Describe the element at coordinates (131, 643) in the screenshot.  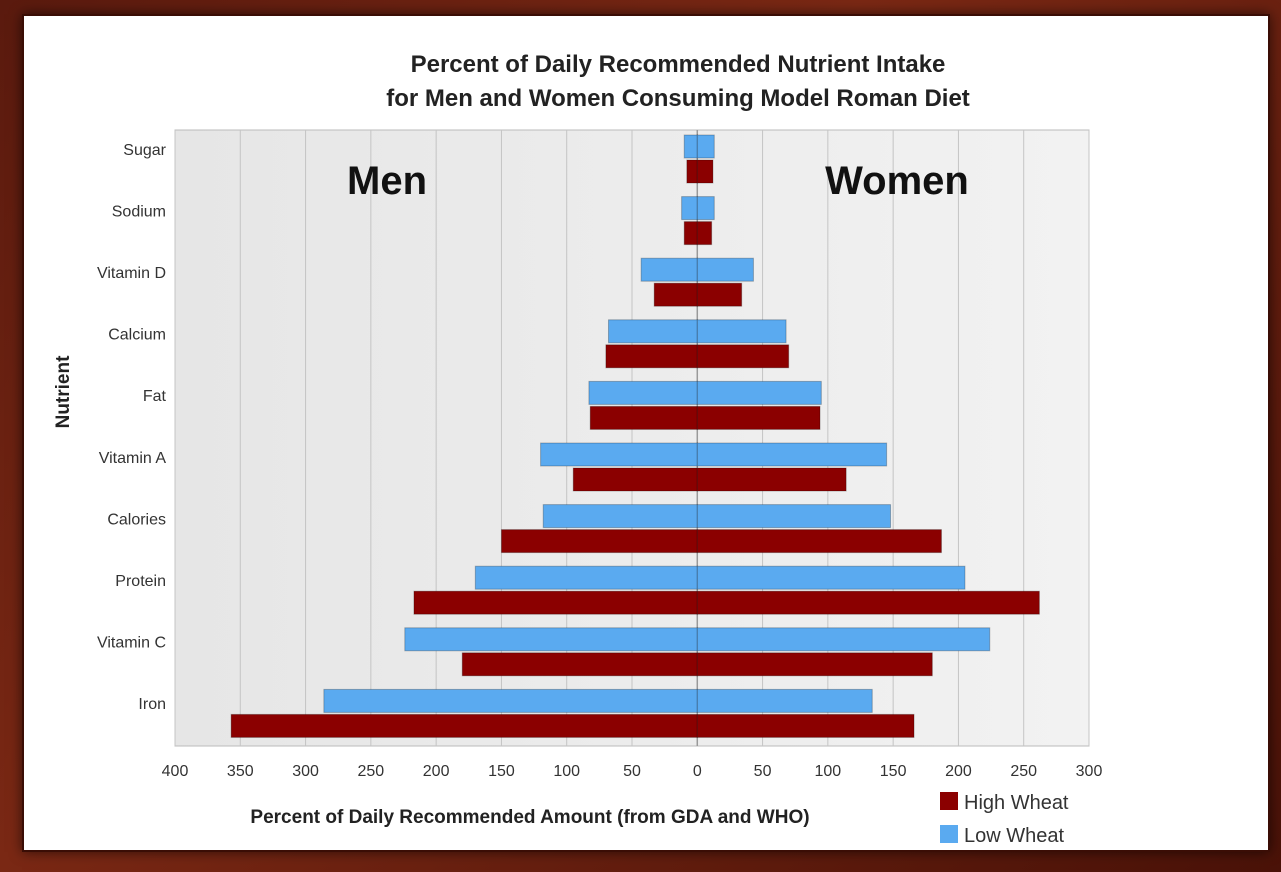
I see `category-label: Vitamin C` at that location.